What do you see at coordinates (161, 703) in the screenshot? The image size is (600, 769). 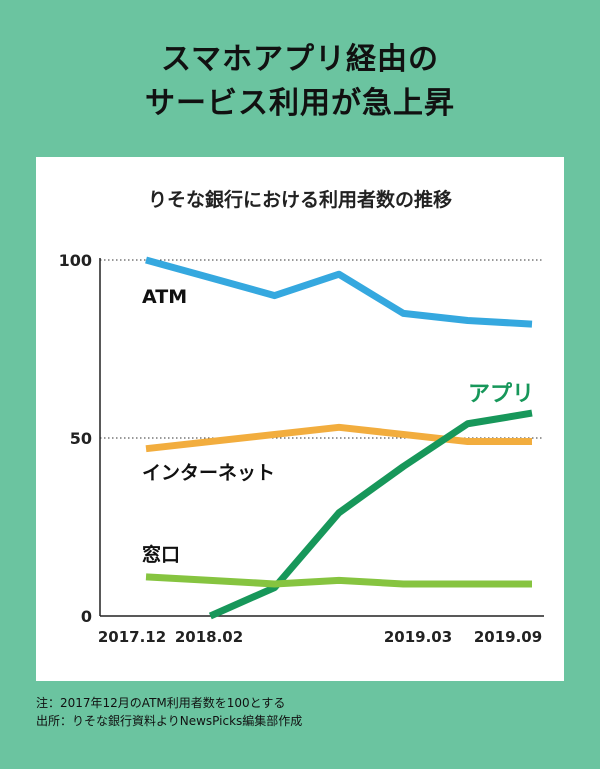 I see `note-line: 注：2017年12月のATM利用者数を100とする` at bounding box center [161, 703].